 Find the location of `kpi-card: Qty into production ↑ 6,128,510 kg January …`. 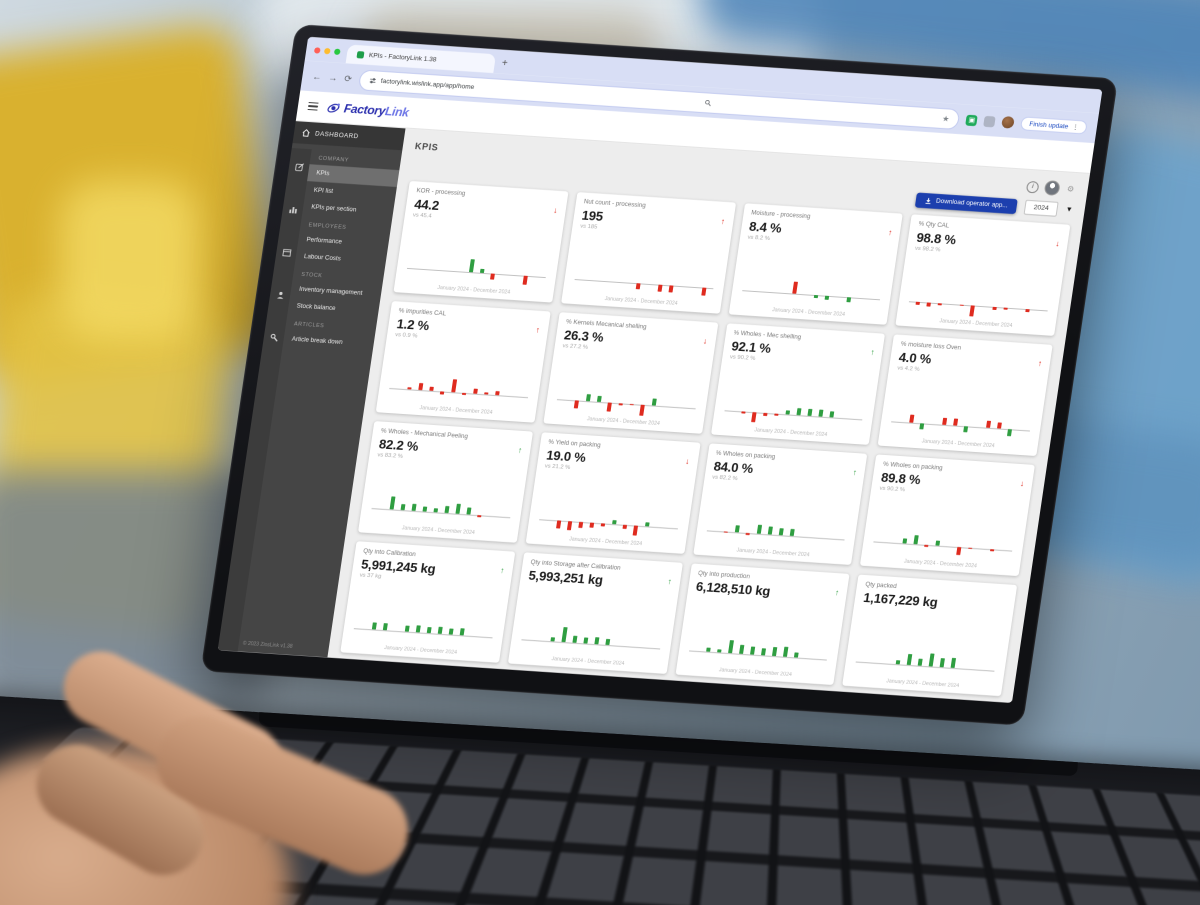

kpi-card: Qty into production ↑ 6,128,510 kg January … is located at coordinates (762, 624).